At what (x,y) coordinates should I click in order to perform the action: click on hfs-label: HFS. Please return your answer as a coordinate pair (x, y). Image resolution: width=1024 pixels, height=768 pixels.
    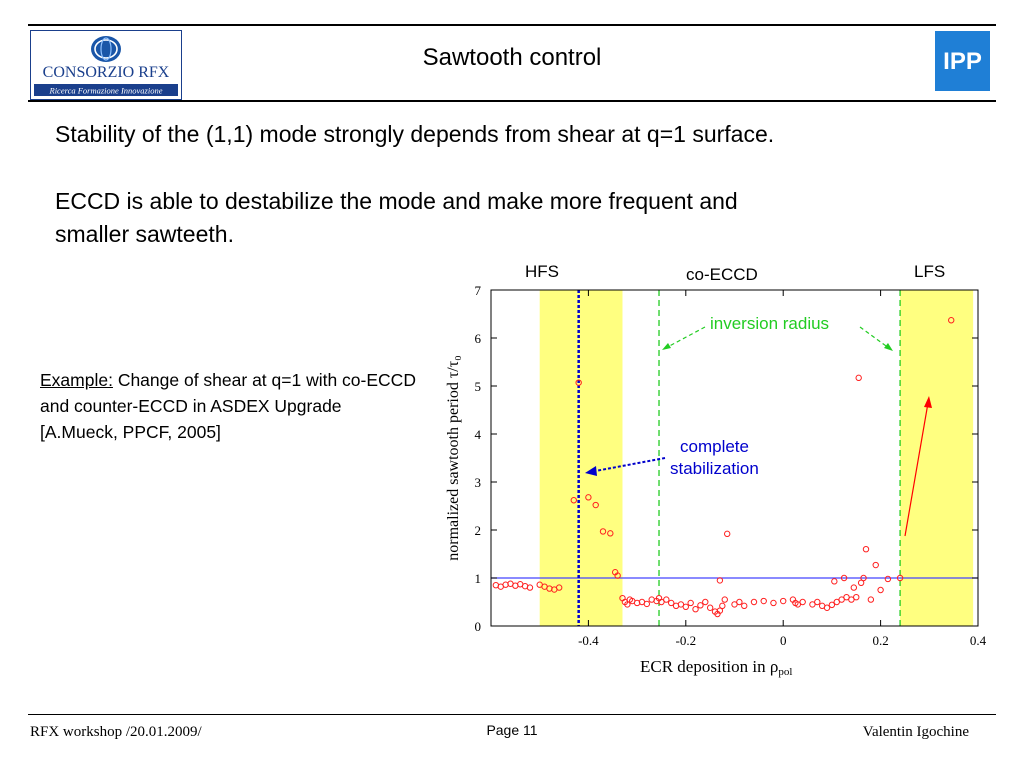
    Looking at the image, I should click on (542, 271).